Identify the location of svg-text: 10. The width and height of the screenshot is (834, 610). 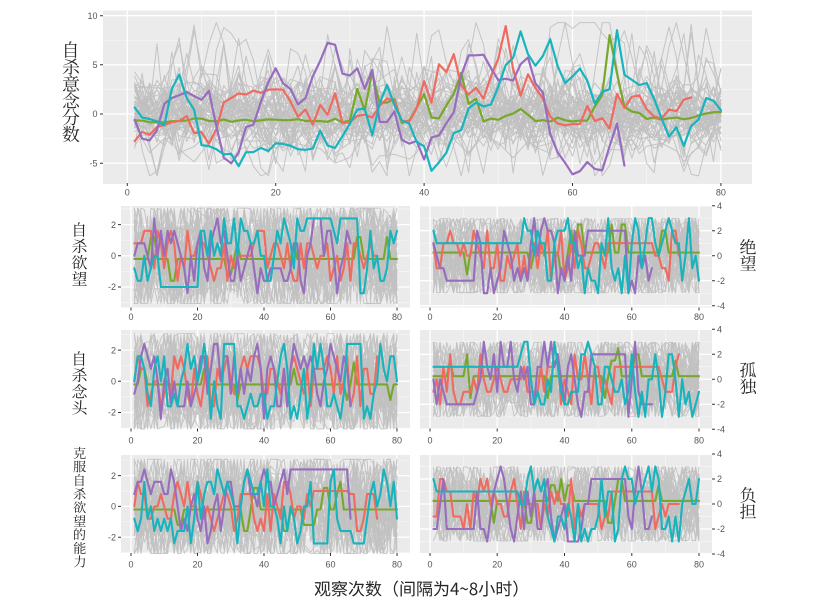
(92, 16).